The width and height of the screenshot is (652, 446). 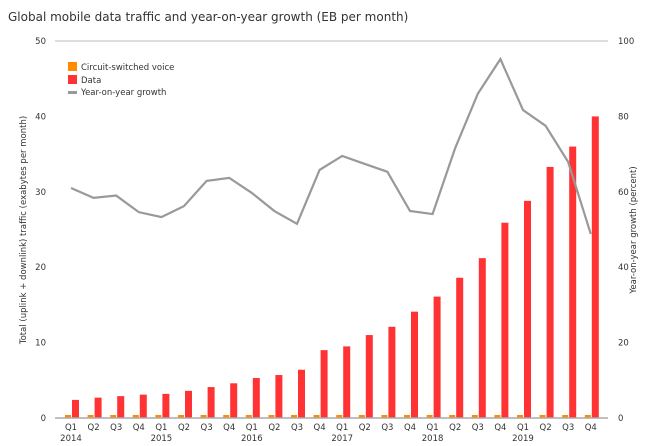 I want to click on year-label: 2014, so click(x=71, y=439).